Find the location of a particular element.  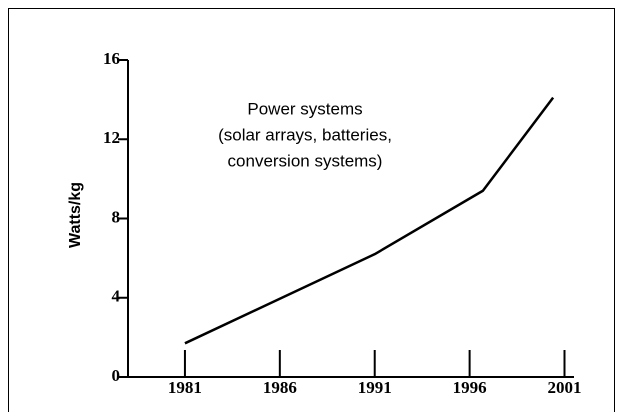

x-tick-label: 1981 is located at coordinates (185, 387).